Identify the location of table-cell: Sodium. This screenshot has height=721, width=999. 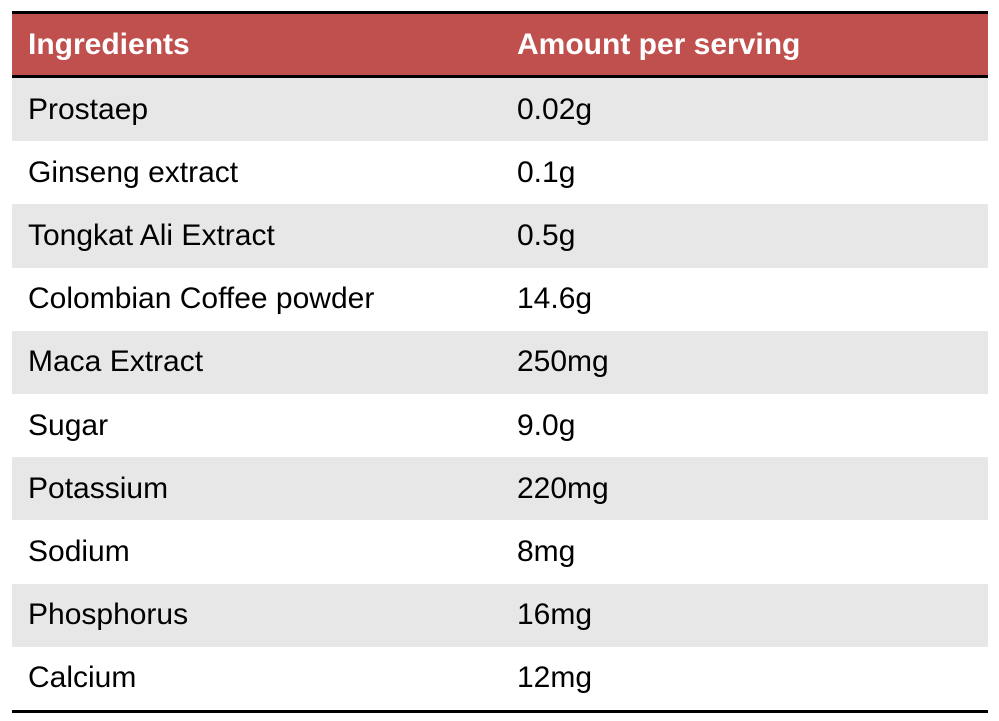
(79, 551).